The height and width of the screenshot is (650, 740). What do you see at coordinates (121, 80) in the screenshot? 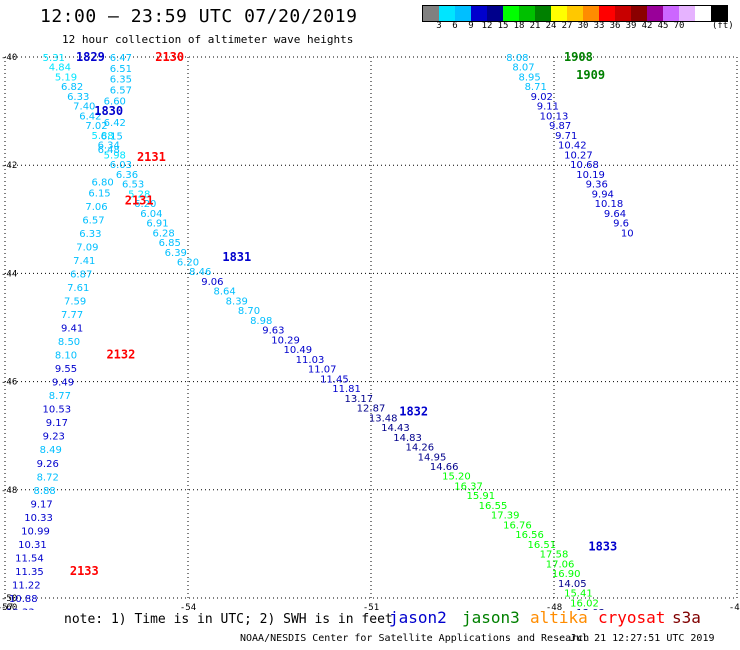
I see `wave-height-reading: 6.35` at bounding box center [121, 80].